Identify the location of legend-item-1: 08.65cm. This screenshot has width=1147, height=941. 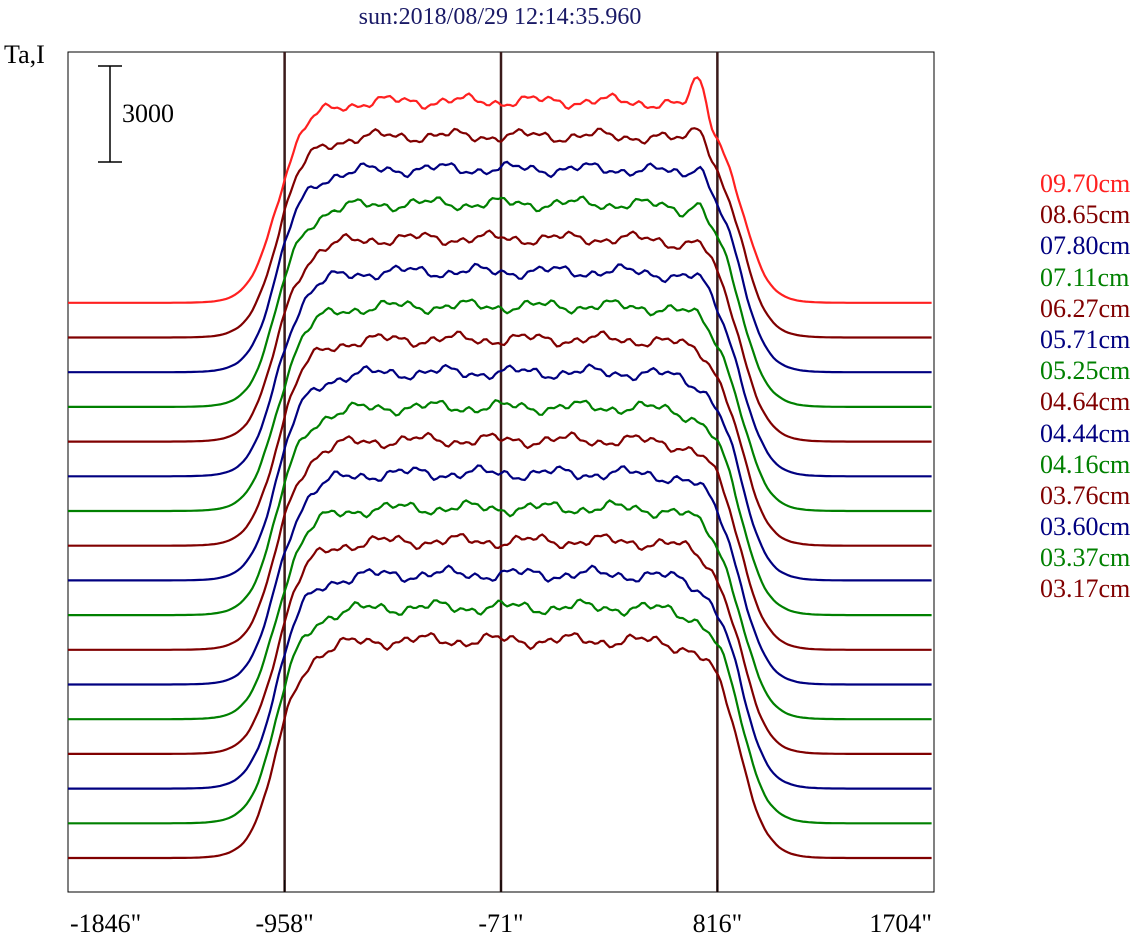
(1085, 215).